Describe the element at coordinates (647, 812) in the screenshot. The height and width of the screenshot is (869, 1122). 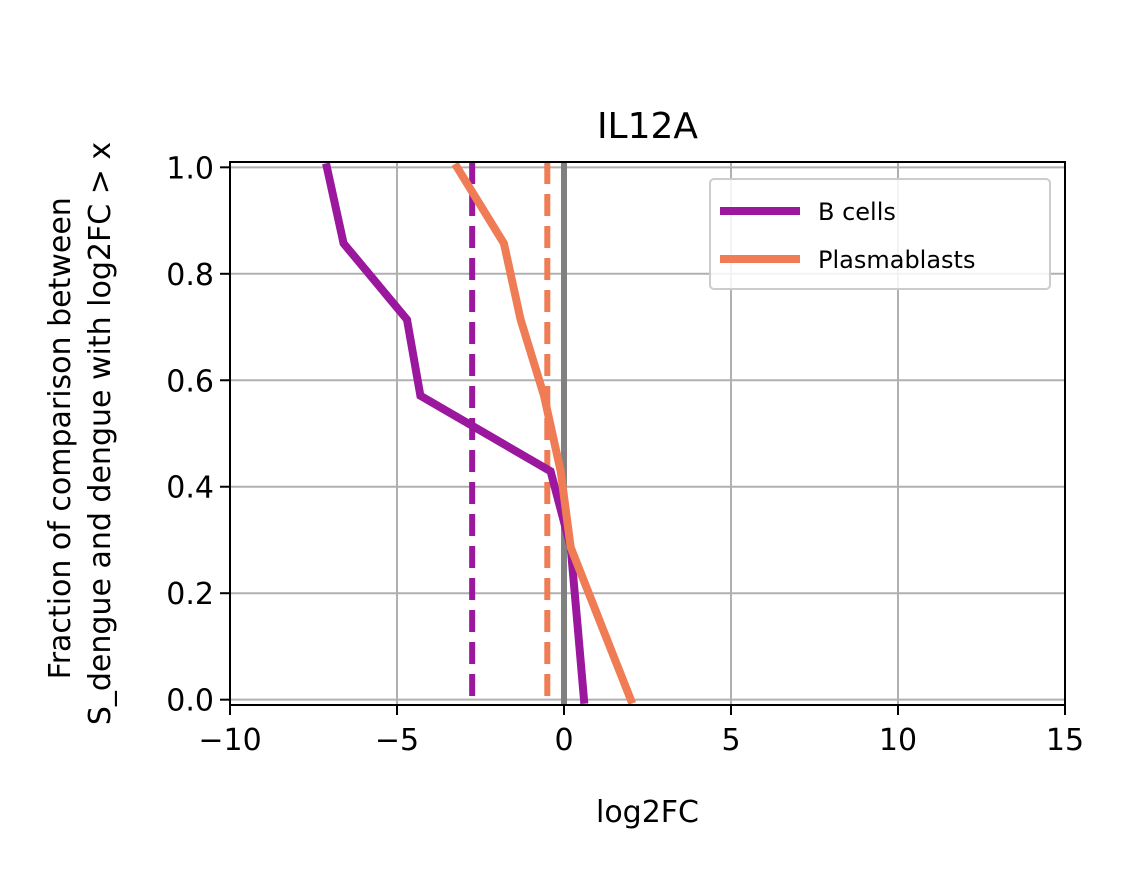
I see `x-axis-label: log2FC` at that location.